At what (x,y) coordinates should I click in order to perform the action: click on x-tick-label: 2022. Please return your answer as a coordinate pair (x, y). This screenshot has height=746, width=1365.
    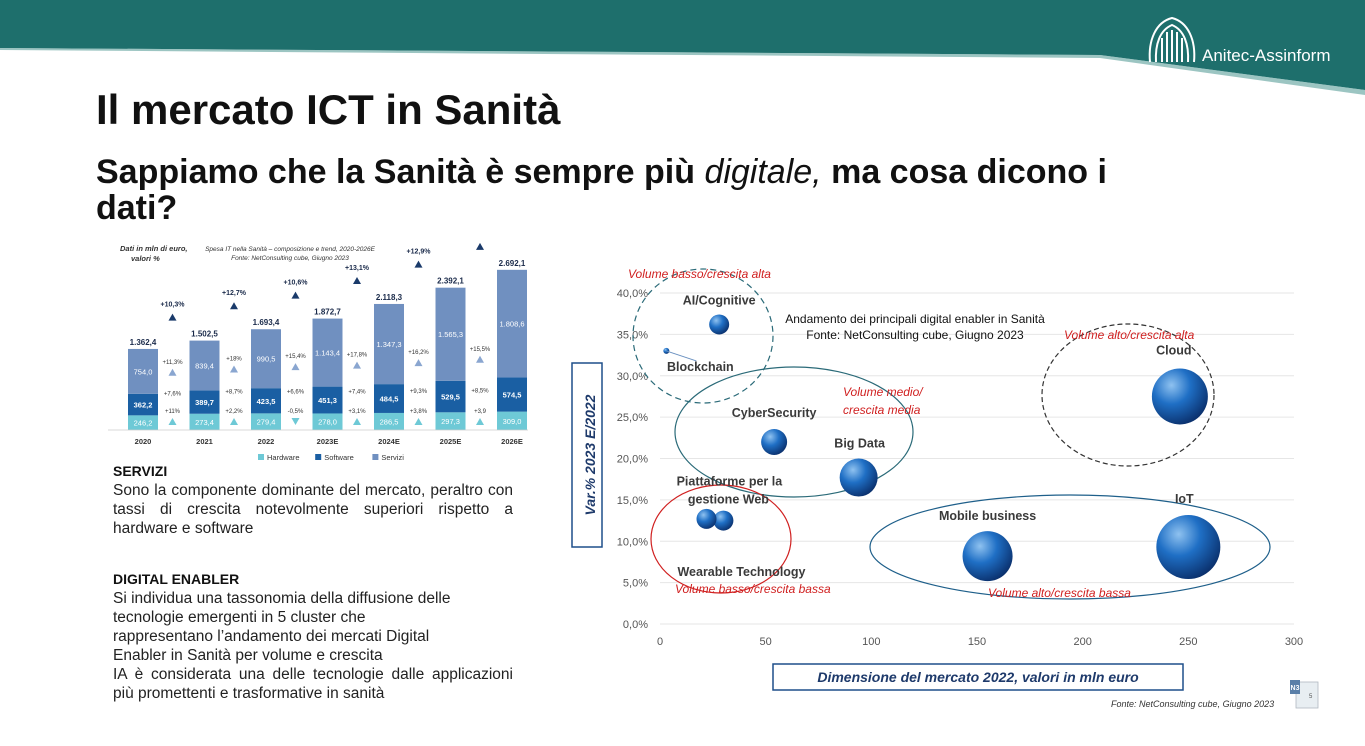
    Looking at the image, I should click on (266, 441).